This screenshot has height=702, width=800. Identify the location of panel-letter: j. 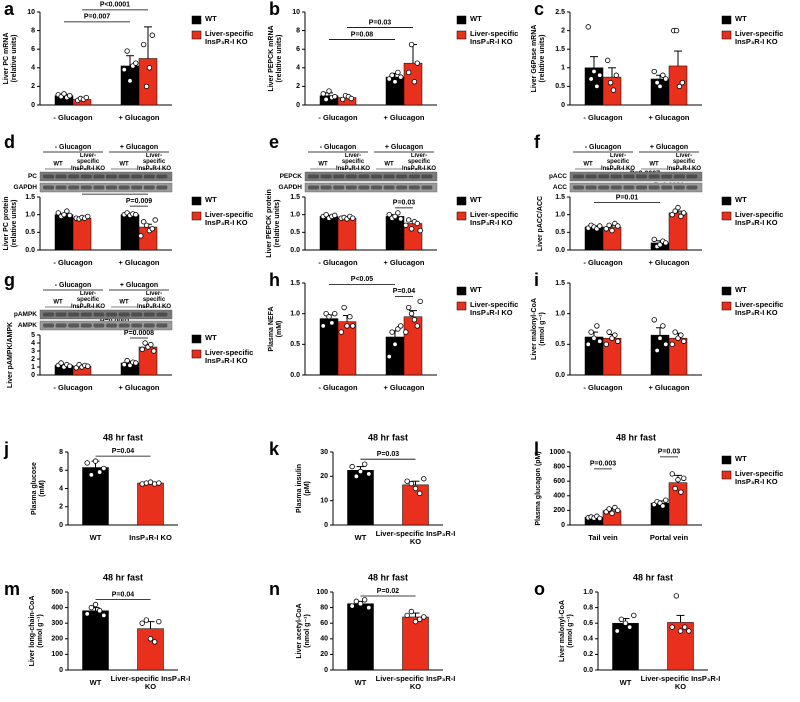
(6, 449).